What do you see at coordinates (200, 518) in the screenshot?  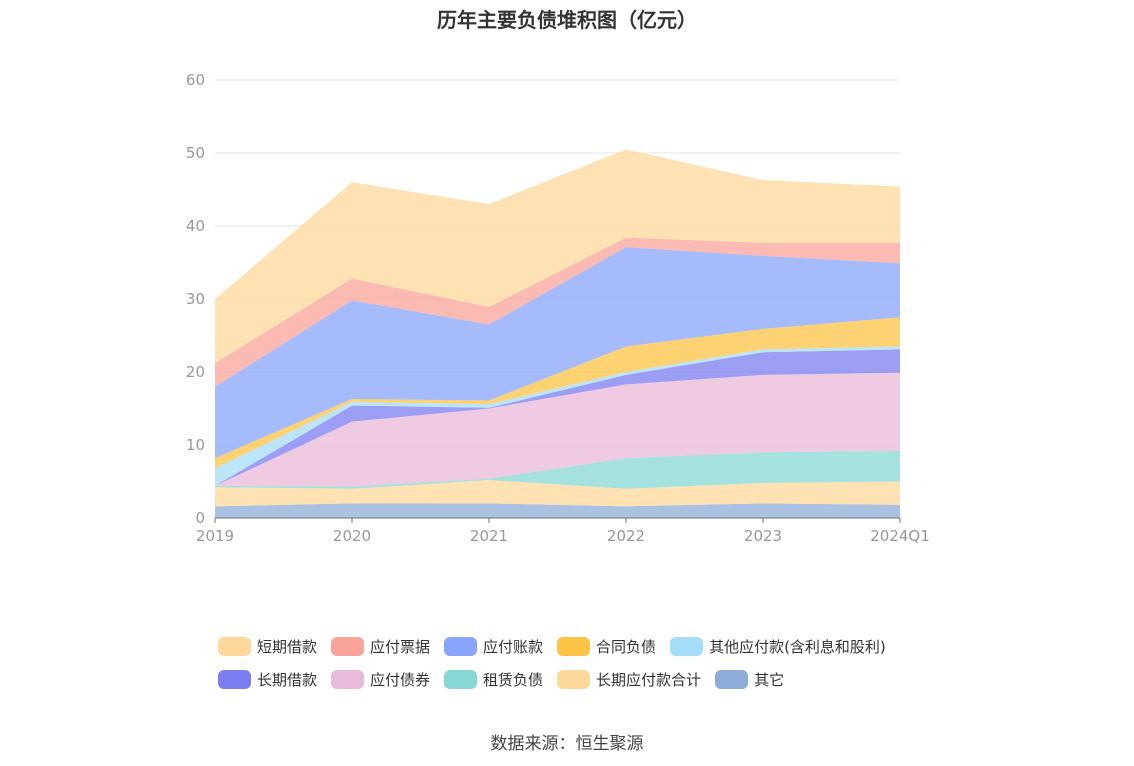 I see `y-tick-label: 0` at bounding box center [200, 518].